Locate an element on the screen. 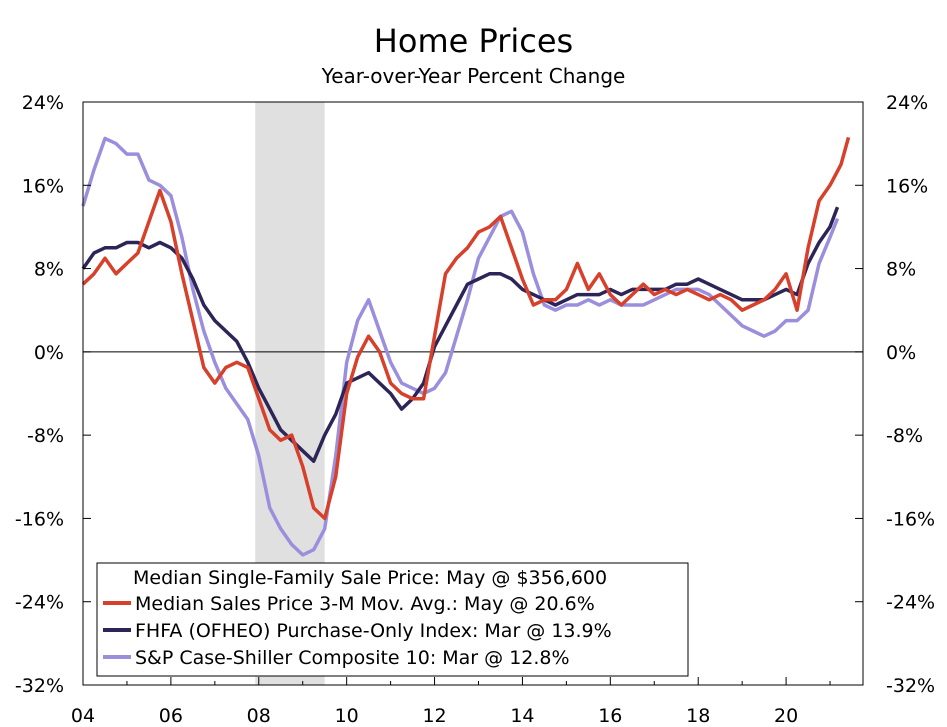 The height and width of the screenshot is (727, 947). x-tick-label: 04 is located at coordinates (83, 716).